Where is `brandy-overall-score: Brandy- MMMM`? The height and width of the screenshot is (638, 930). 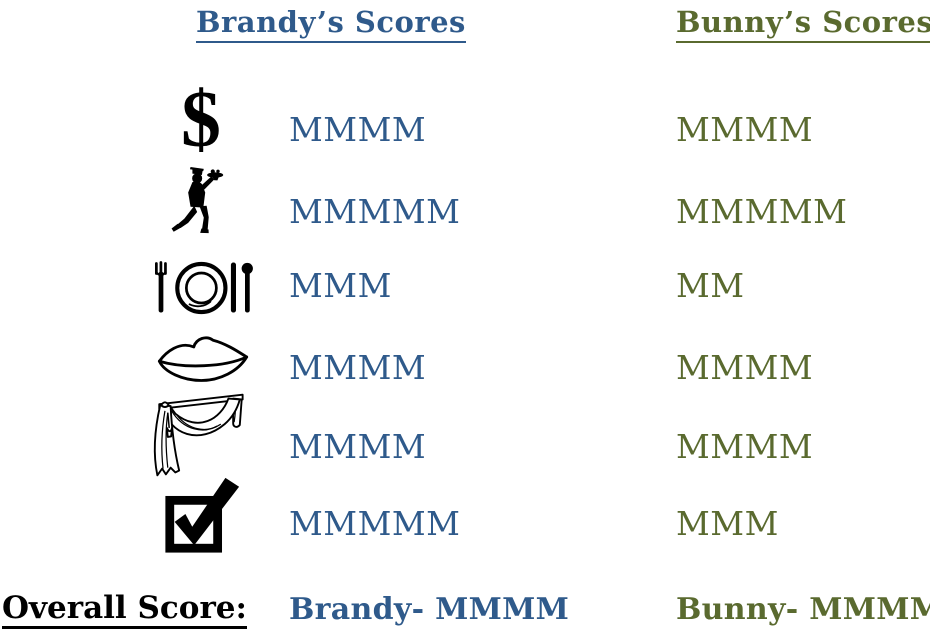
brandy-overall-score: Brandy- MMMM is located at coordinates (429, 609).